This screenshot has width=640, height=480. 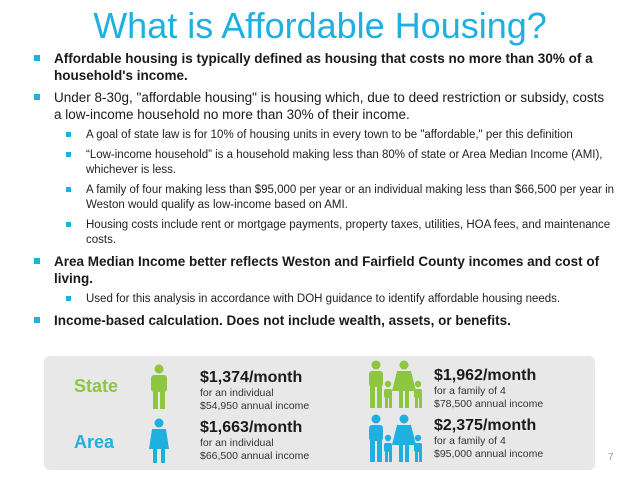 What do you see at coordinates (485, 375) in the screenshot?
I see `state-family-monthly: $1,962/month` at bounding box center [485, 375].